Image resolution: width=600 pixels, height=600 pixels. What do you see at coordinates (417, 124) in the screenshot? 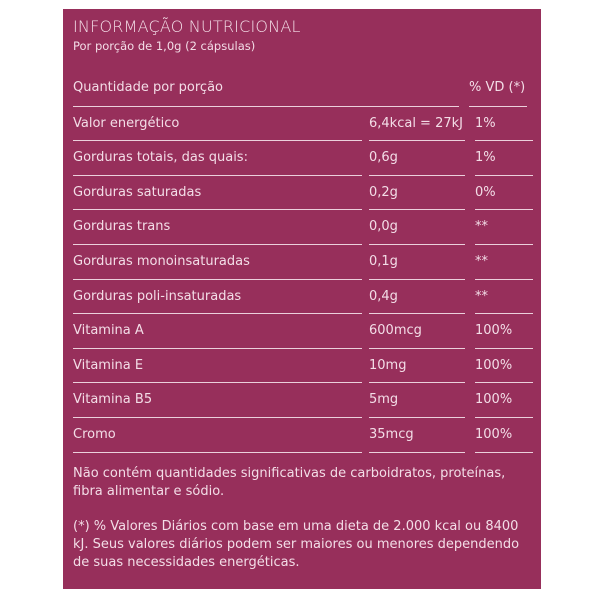
I see `nutrient-amount: 6,4kcal = 27kJ` at bounding box center [417, 124].